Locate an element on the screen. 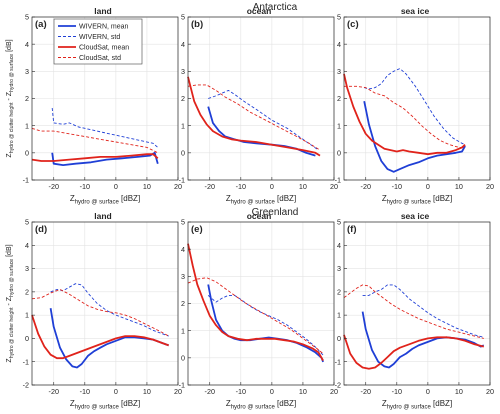 The width and height of the screenshot is (500, 414). panel-label: (d) is located at coordinates (41, 229).